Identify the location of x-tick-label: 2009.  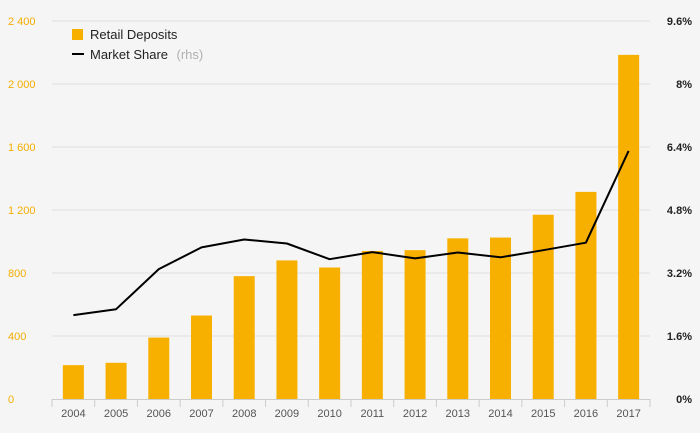
(287, 414).